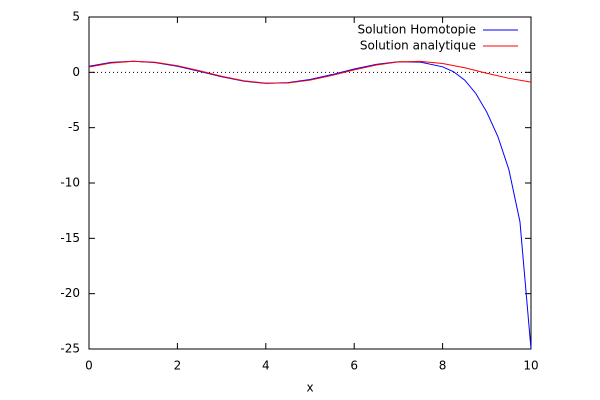  I want to click on y-tick-label: -20, so click(70, 293).